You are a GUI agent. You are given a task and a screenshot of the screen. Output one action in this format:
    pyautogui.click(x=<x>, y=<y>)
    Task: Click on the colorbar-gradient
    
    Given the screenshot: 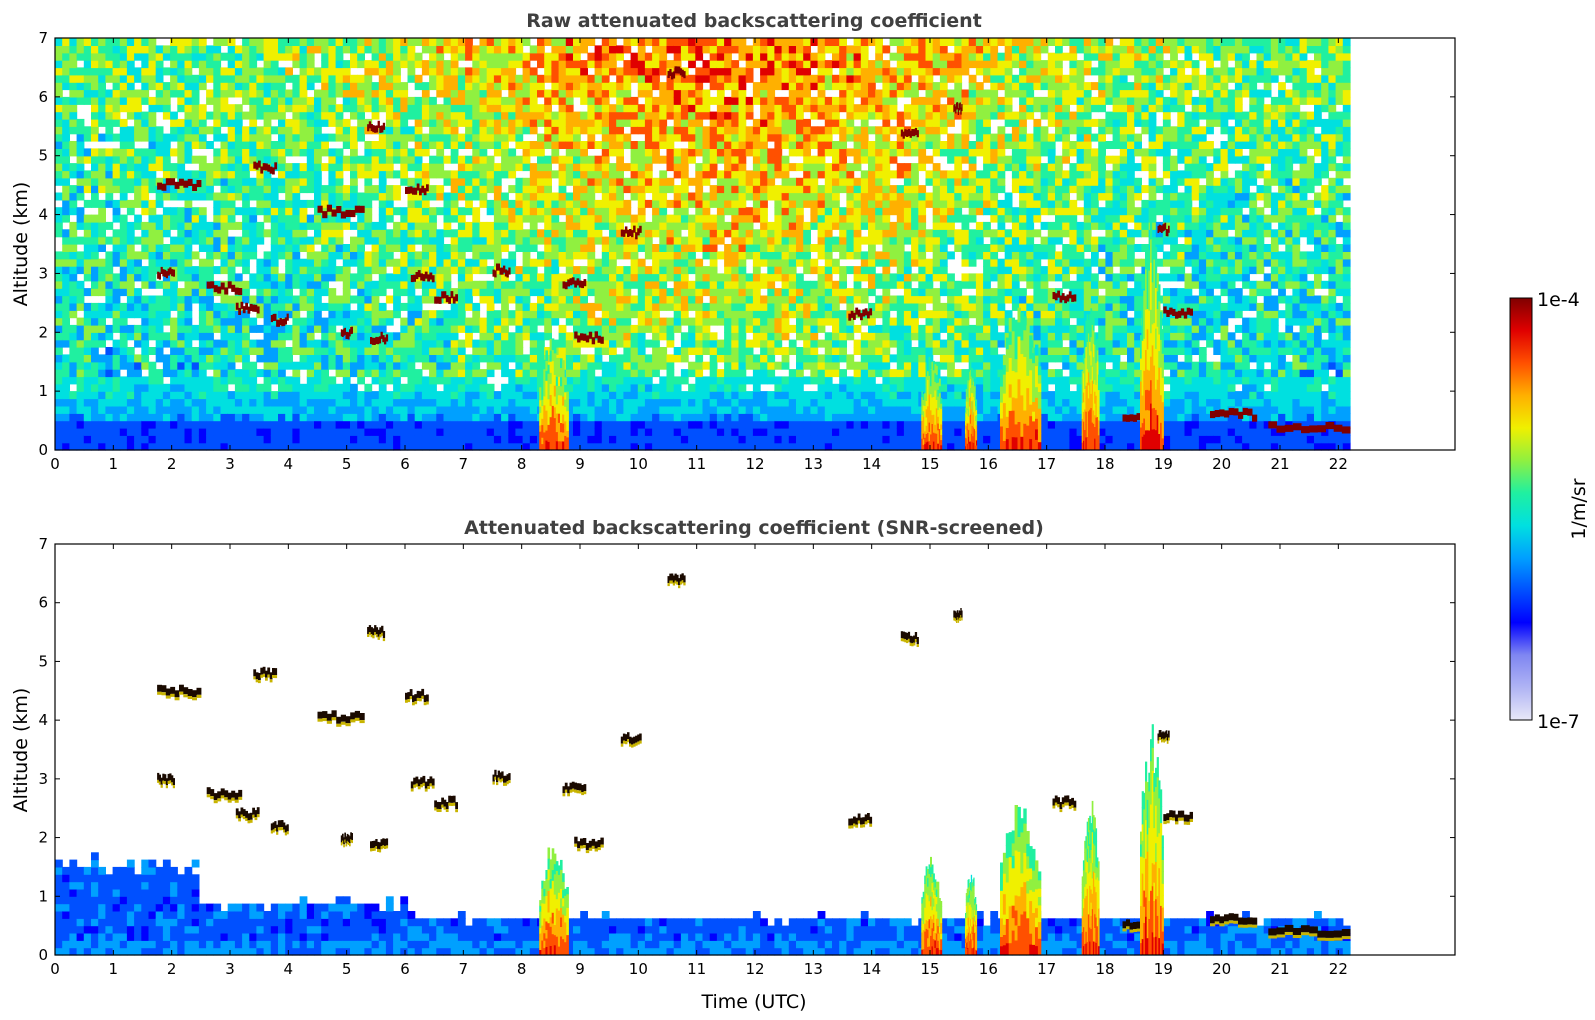 What is the action you would take?
    pyautogui.click(x=1521, y=509)
    